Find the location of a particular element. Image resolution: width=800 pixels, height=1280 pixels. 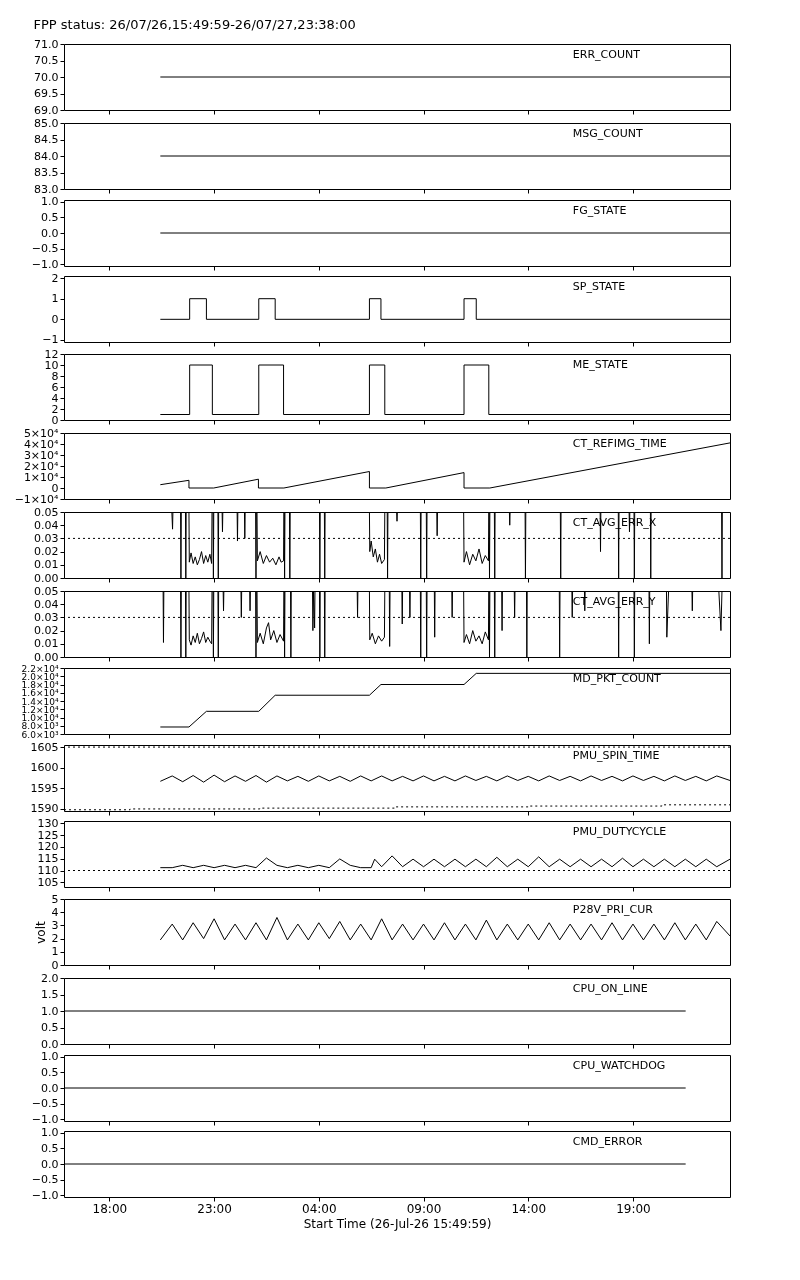

x-tick-label: 18:00 is located at coordinates (110, 1208).